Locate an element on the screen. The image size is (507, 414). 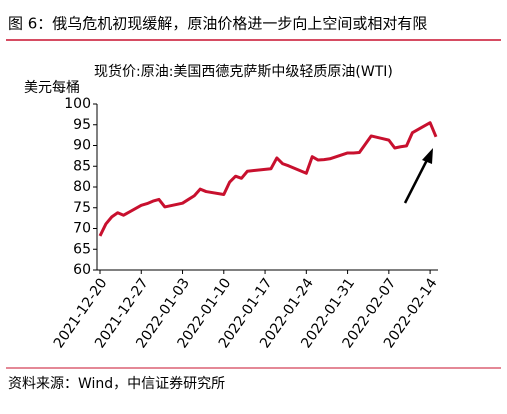
source-note: 资料来源：Wind，中信证券研究所 is located at coordinates (116, 384).